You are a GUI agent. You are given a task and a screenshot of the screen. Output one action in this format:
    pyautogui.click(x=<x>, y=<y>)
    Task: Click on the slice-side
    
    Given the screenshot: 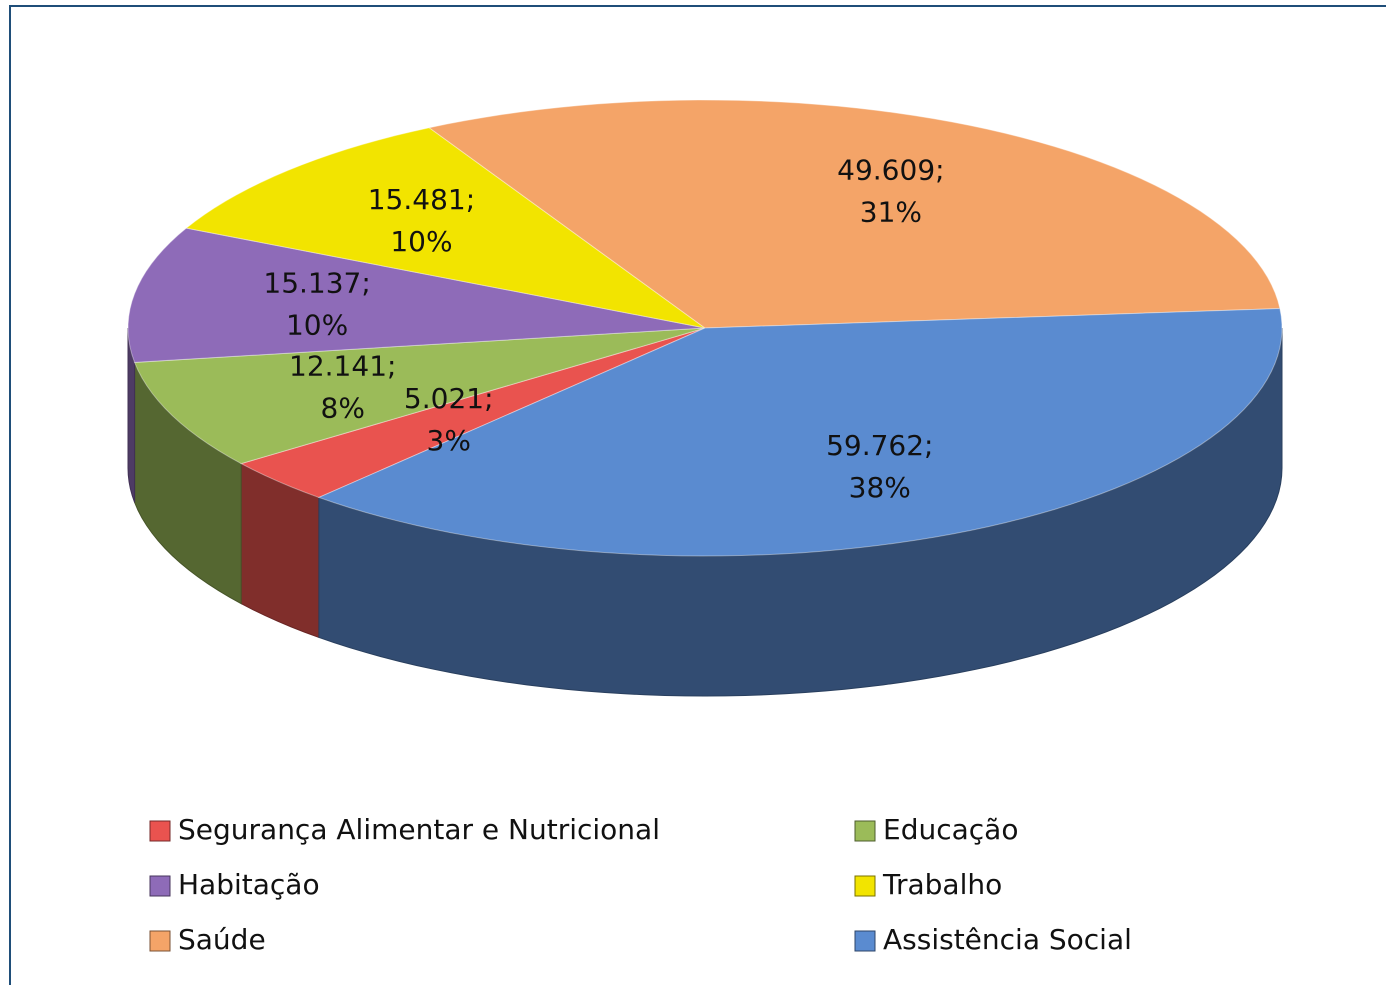 What is the action you would take?
    pyautogui.click(x=131, y=415)
    